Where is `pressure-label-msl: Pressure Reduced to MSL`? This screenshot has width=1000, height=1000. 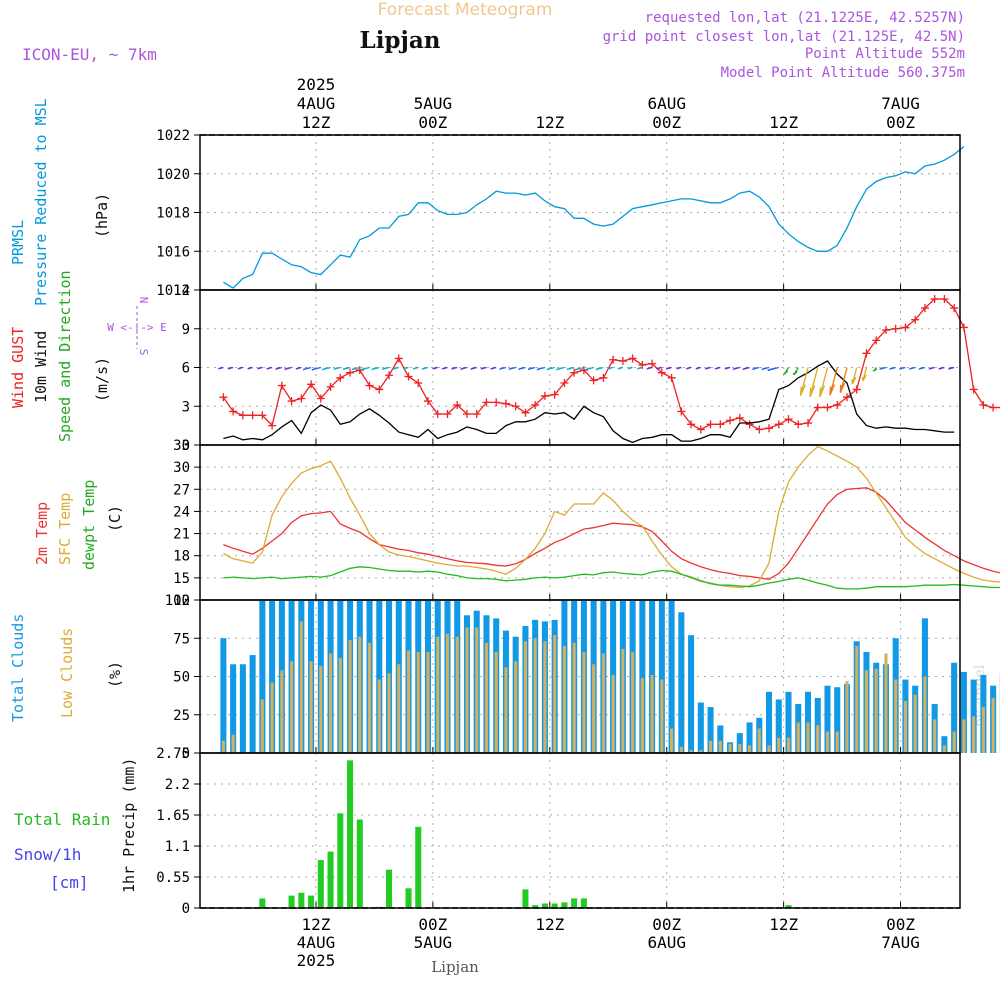
pressure-label-msl: Pressure Reduced to MSL is located at coordinates (41, 202).